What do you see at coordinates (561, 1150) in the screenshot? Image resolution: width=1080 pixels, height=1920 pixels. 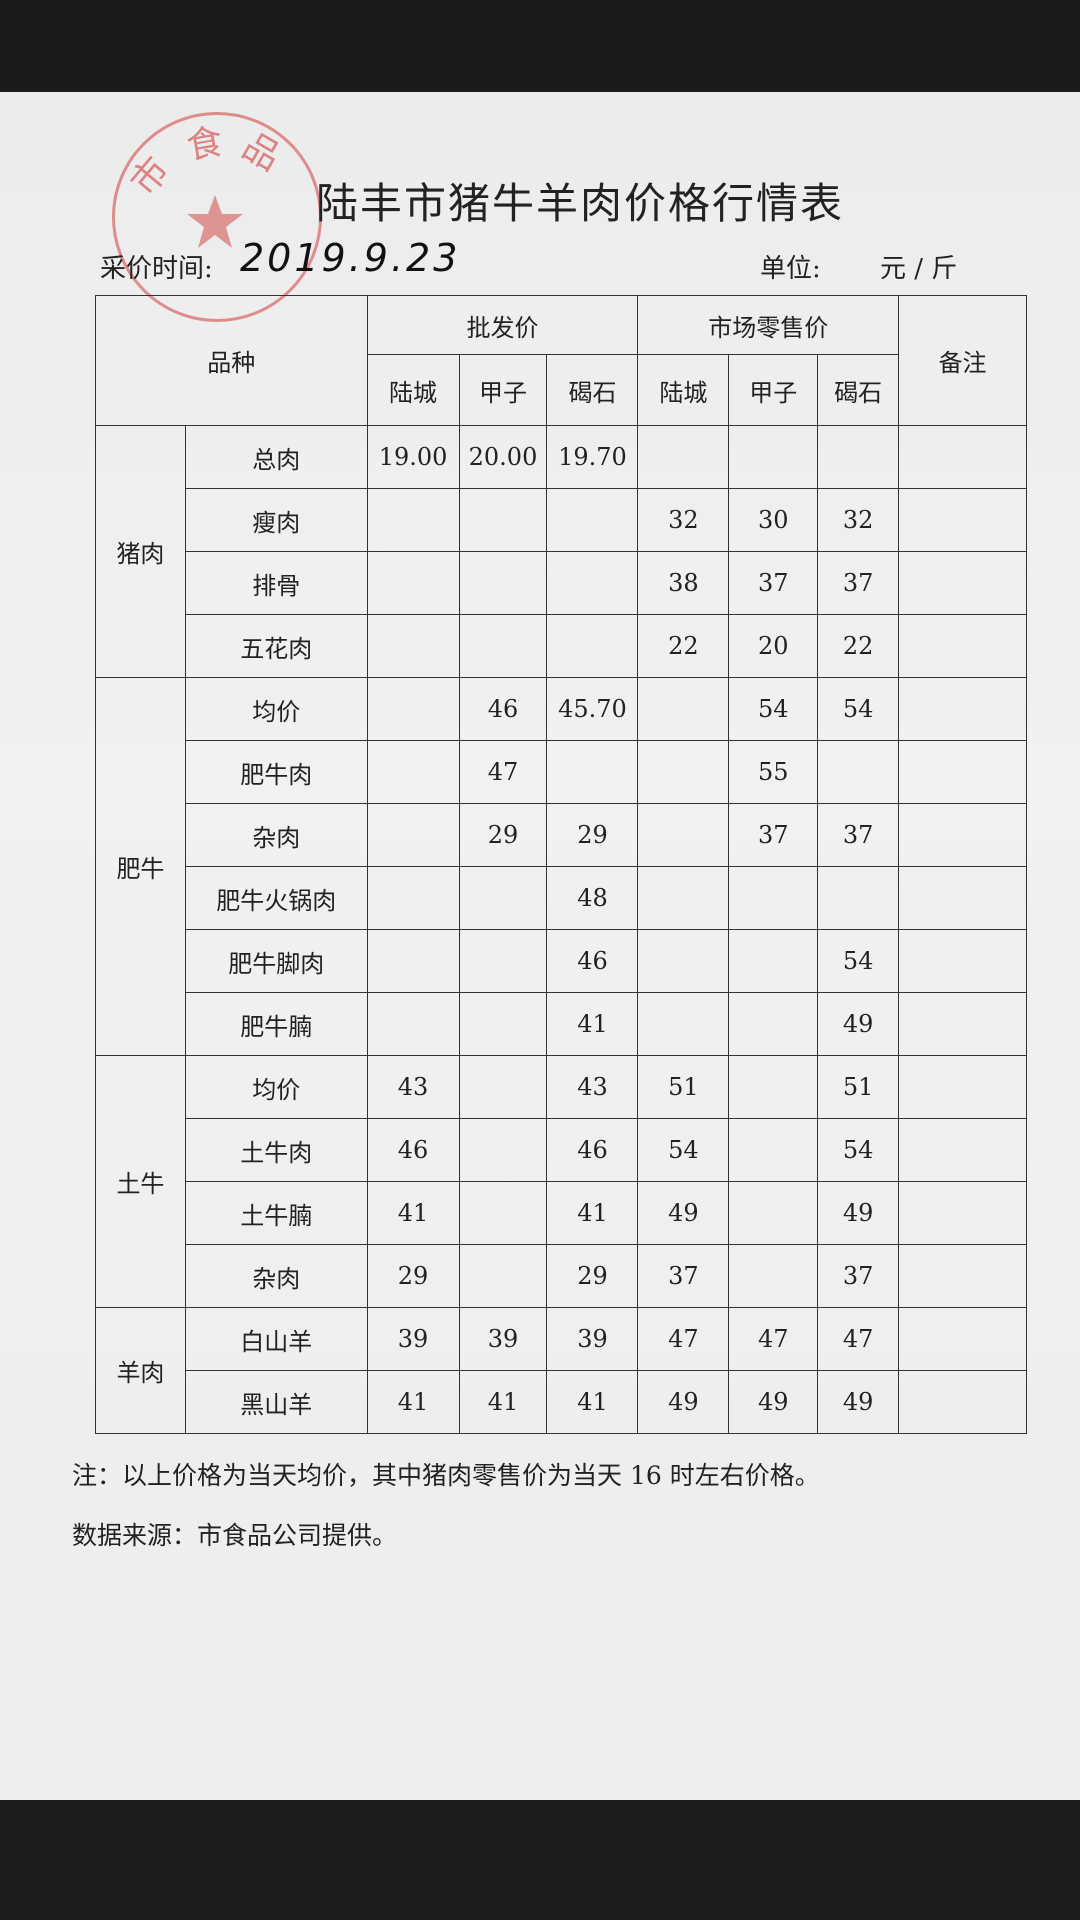 I see `table-row: 土牛肉 46 46 54 54` at bounding box center [561, 1150].